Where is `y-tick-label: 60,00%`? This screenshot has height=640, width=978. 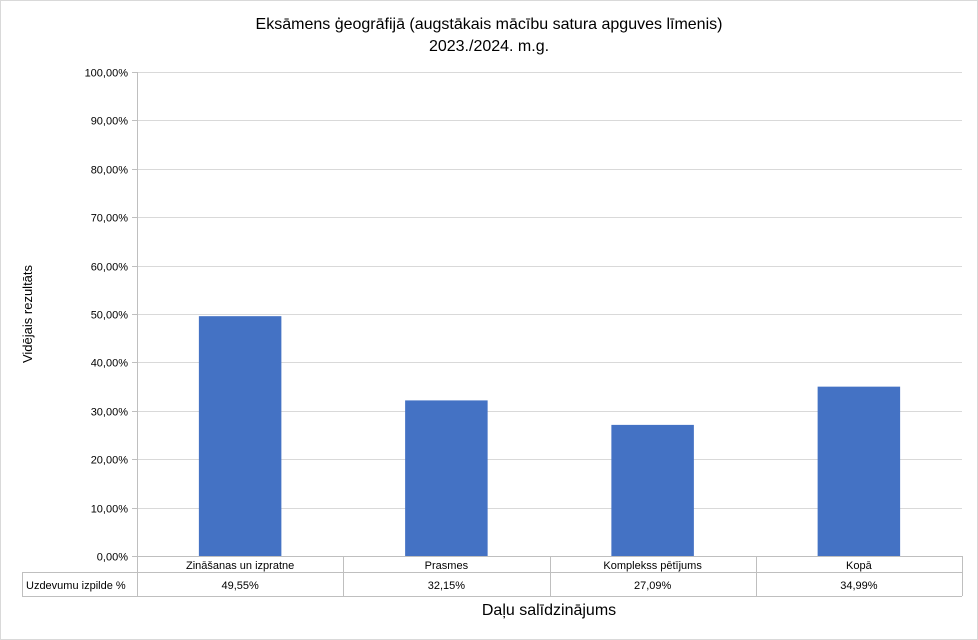
y-tick-label: 60,00% is located at coordinates (110, 268).